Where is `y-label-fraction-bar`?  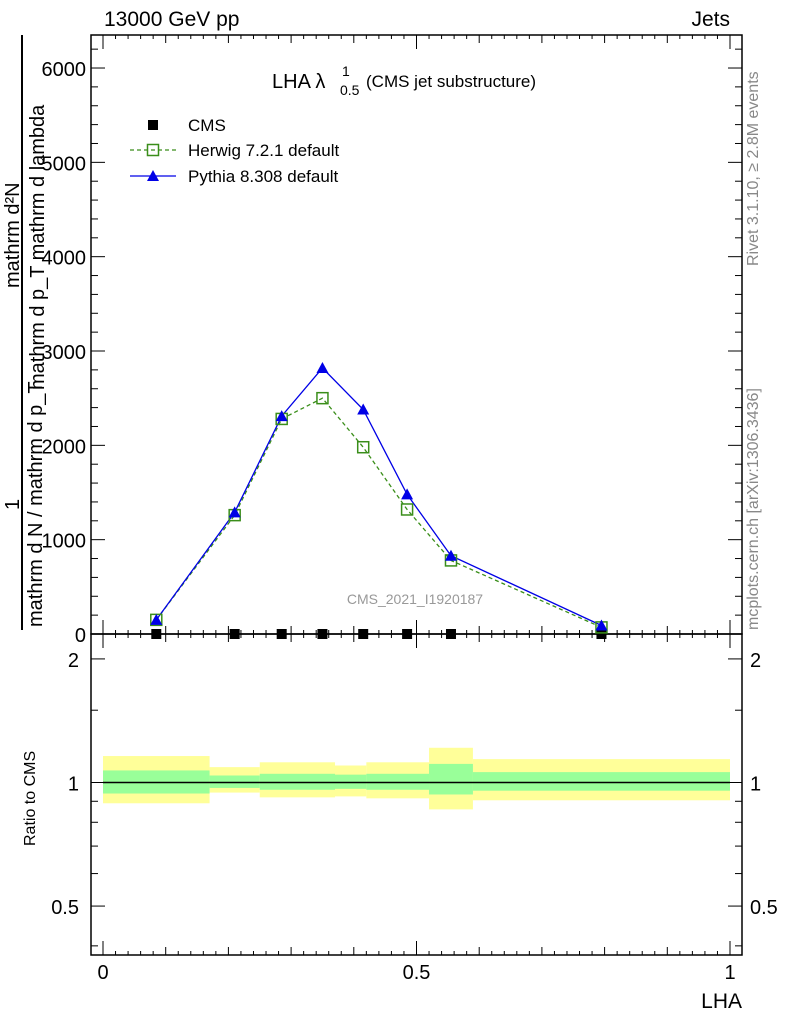
y-label-fraction-bar is located at coordinates (22, 332).